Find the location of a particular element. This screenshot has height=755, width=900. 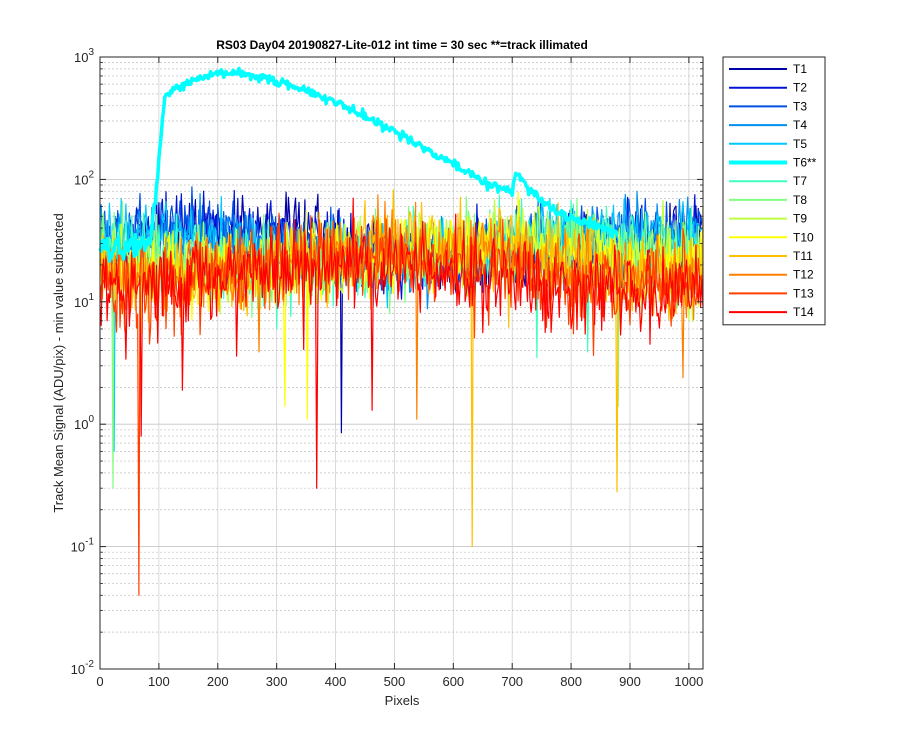

x-tick-label: 800 is located at coordinates (571, 681).